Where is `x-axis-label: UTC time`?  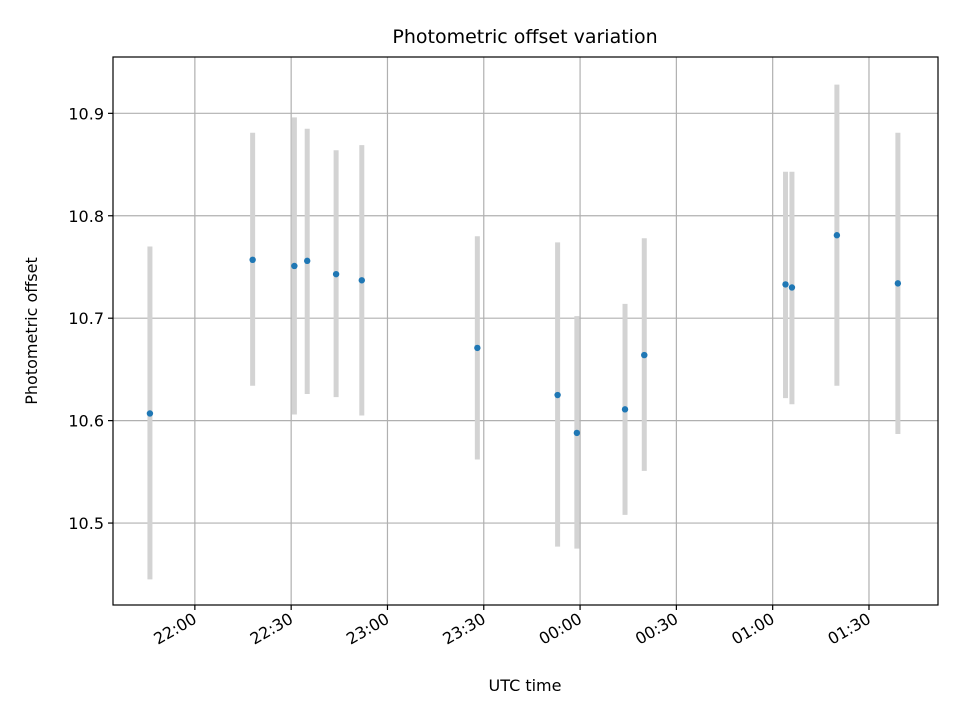
x-axis-label: UTC time is located at coordinates (525, 685).